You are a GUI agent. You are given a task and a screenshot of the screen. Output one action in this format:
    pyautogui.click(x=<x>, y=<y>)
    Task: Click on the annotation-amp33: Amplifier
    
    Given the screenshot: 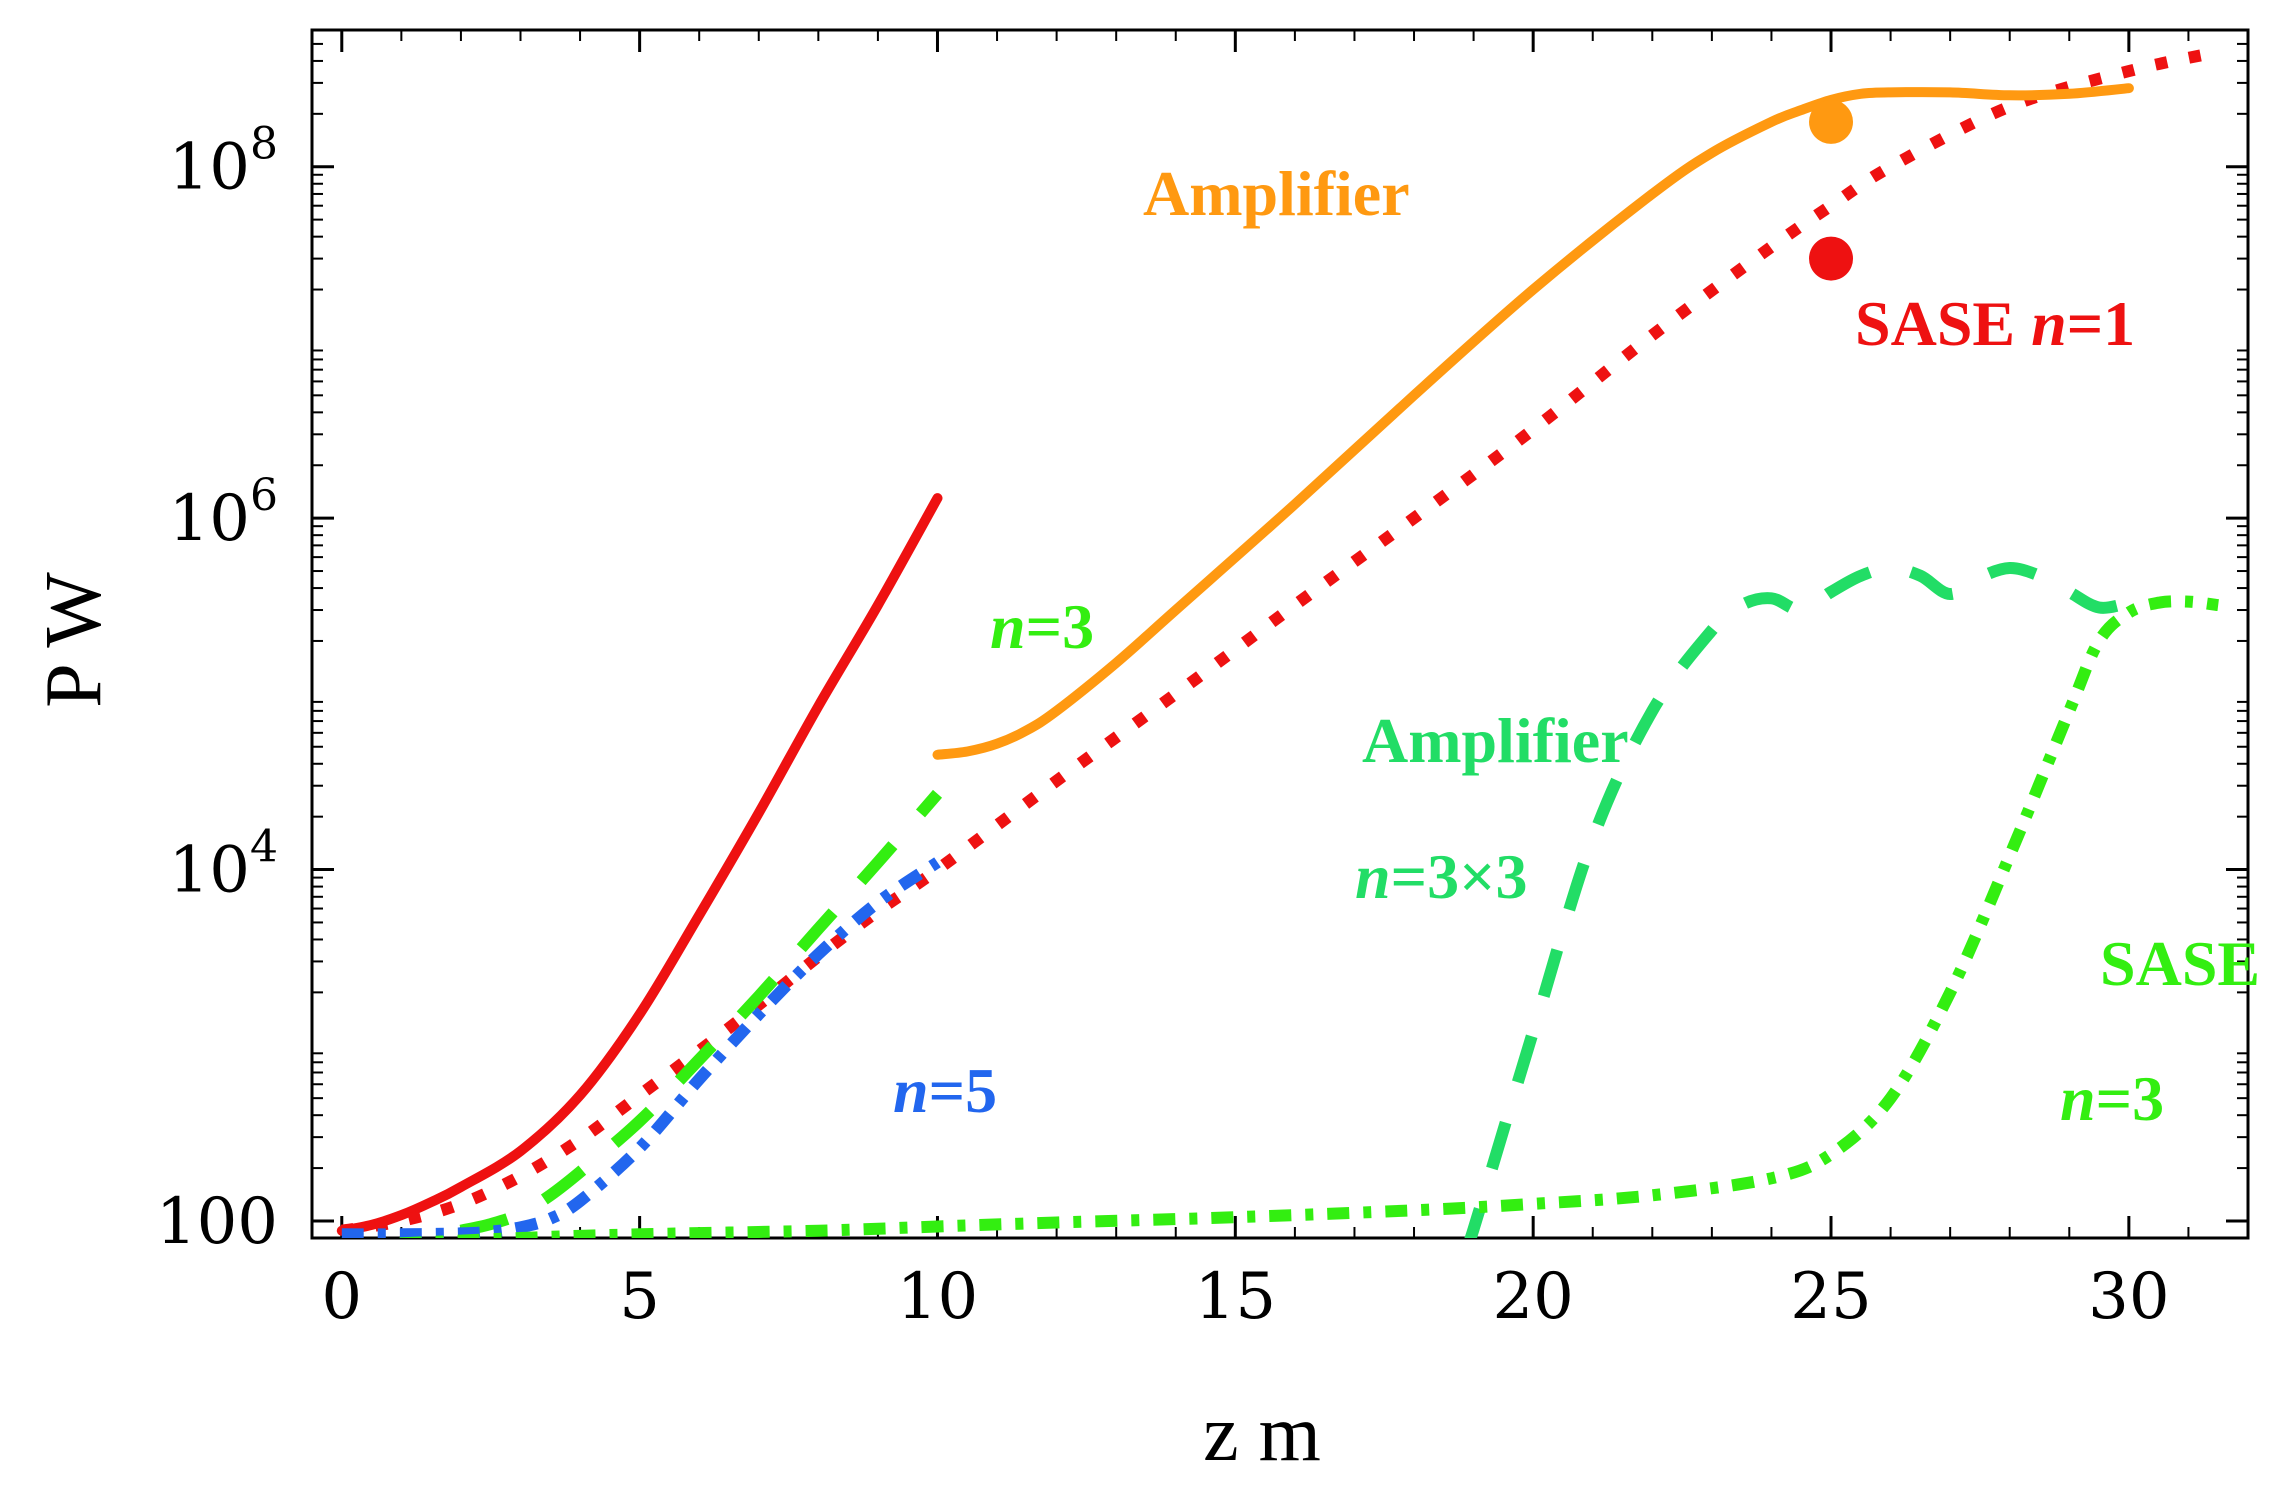 What is the action you would take?
    pyautogui.click(x=1495, y=740)
    